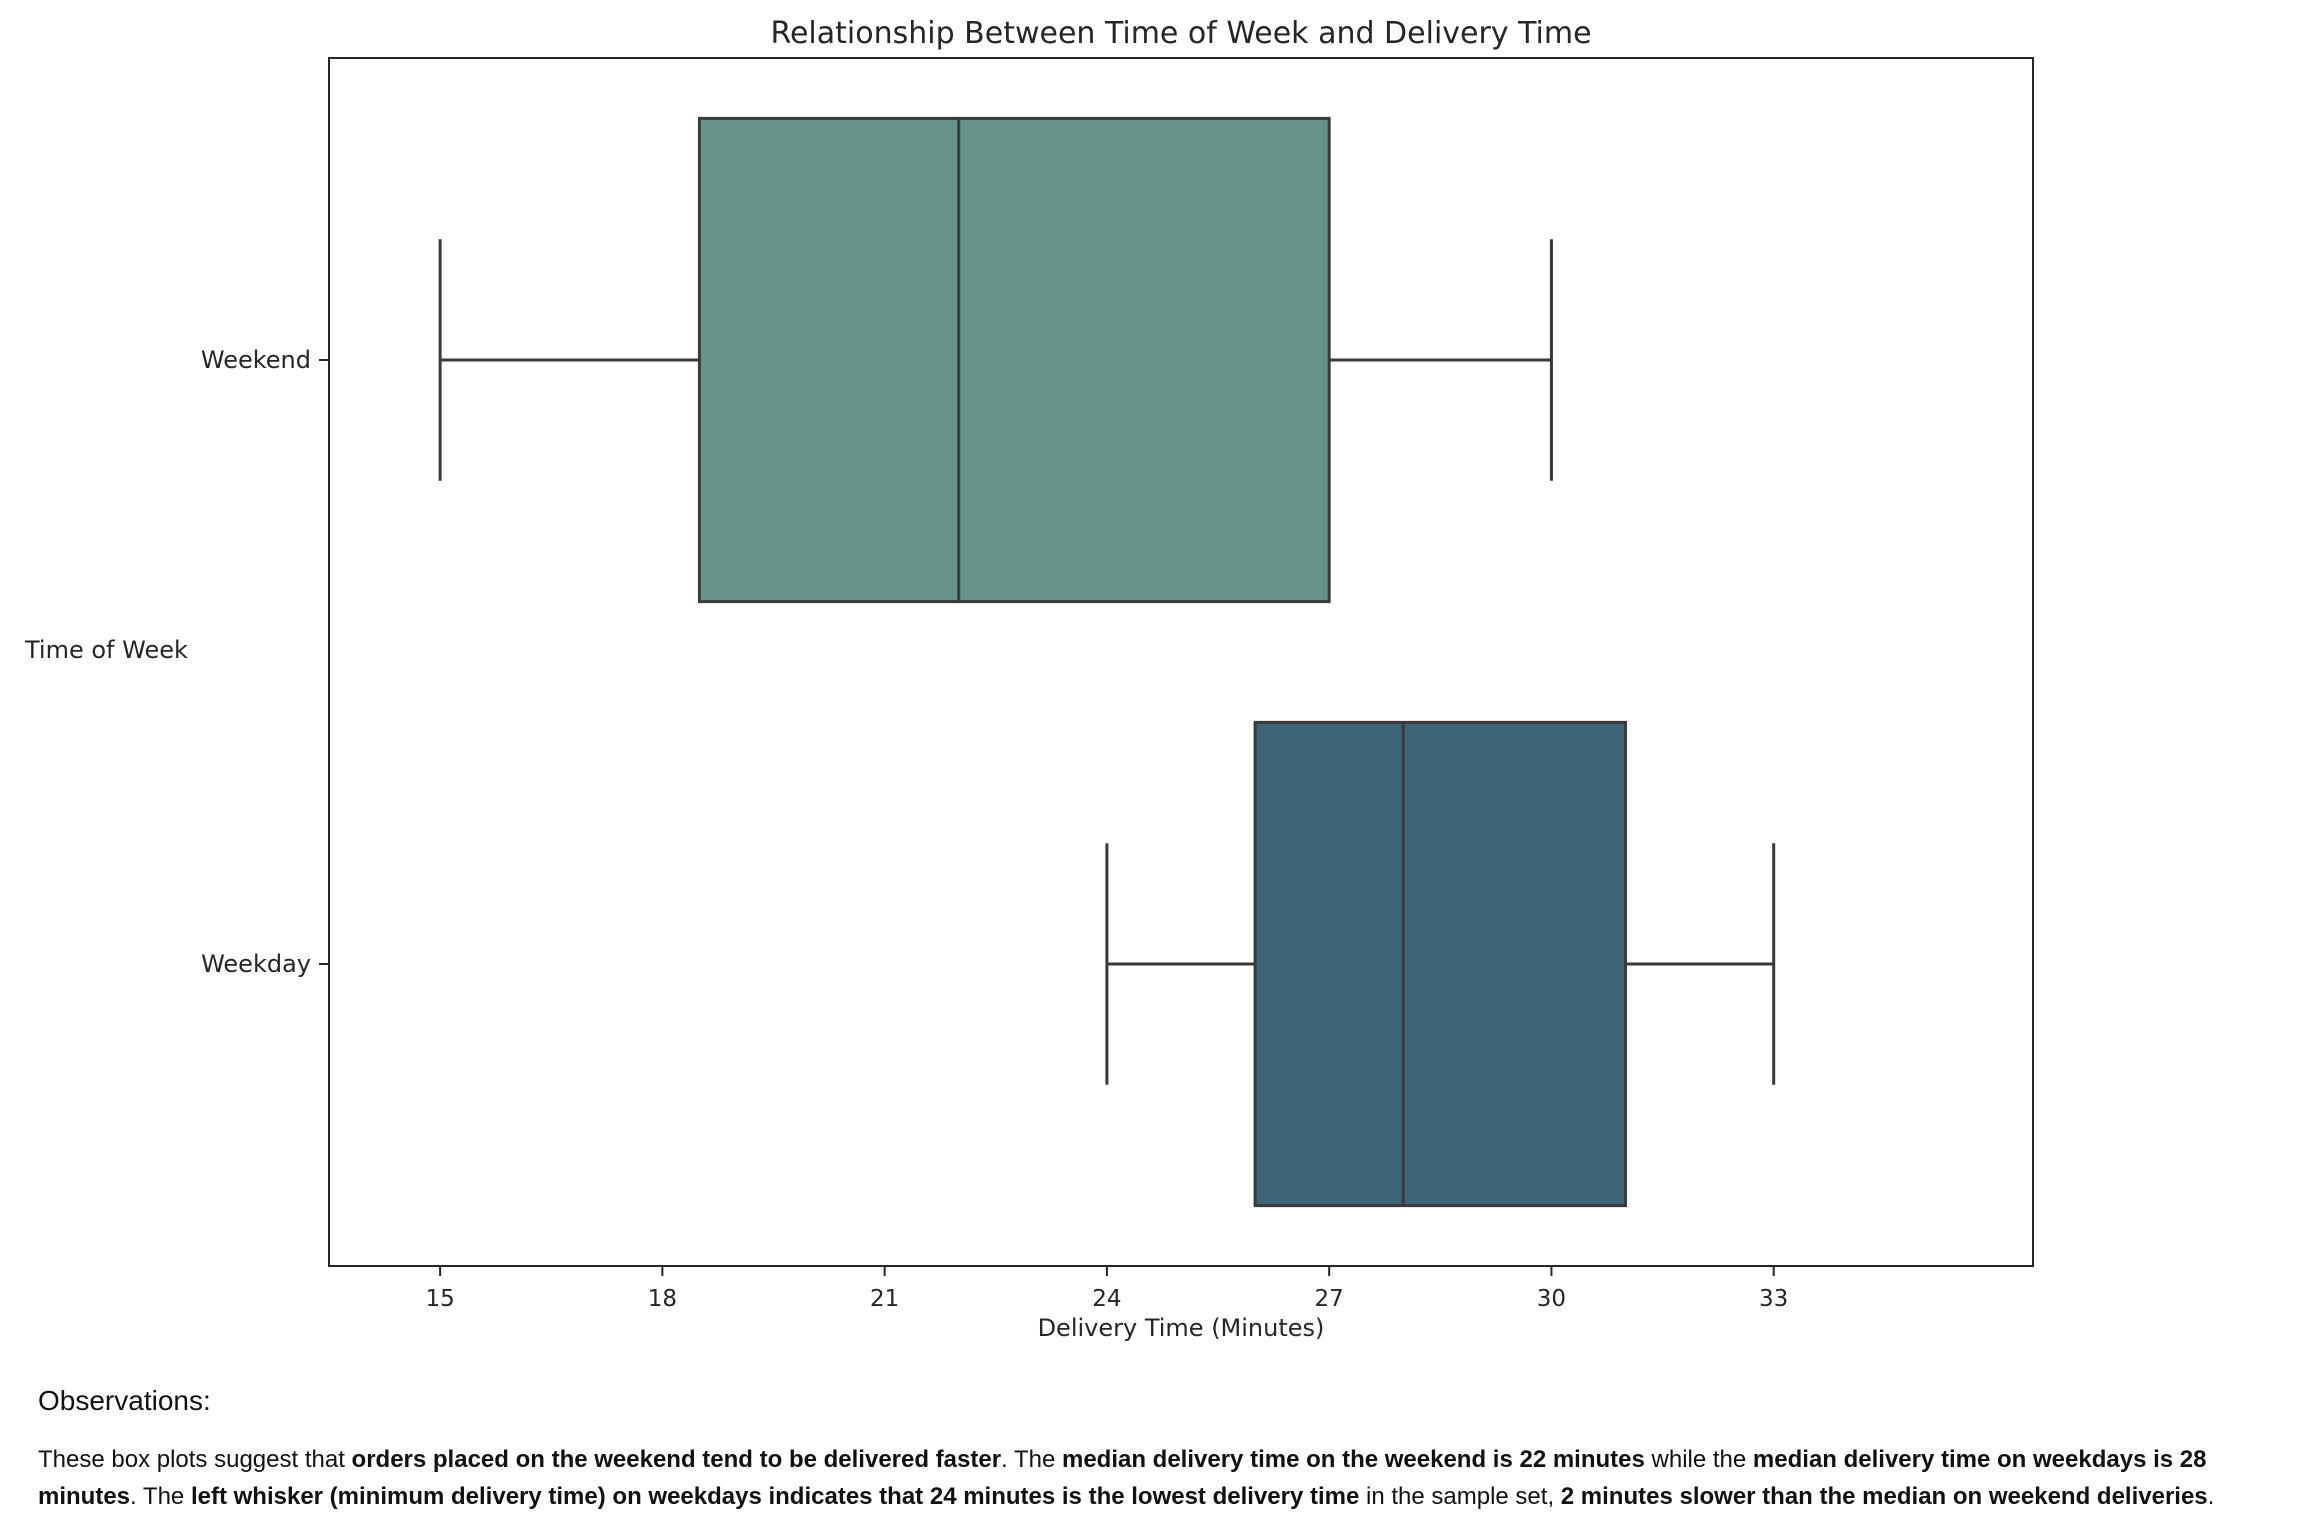 This screenshot has height=1540, width=2308. What do you see at coordinates (256, 964) in the screenshot?
I see `y-tick-label: Weekday` at bounding box center [256, 964].